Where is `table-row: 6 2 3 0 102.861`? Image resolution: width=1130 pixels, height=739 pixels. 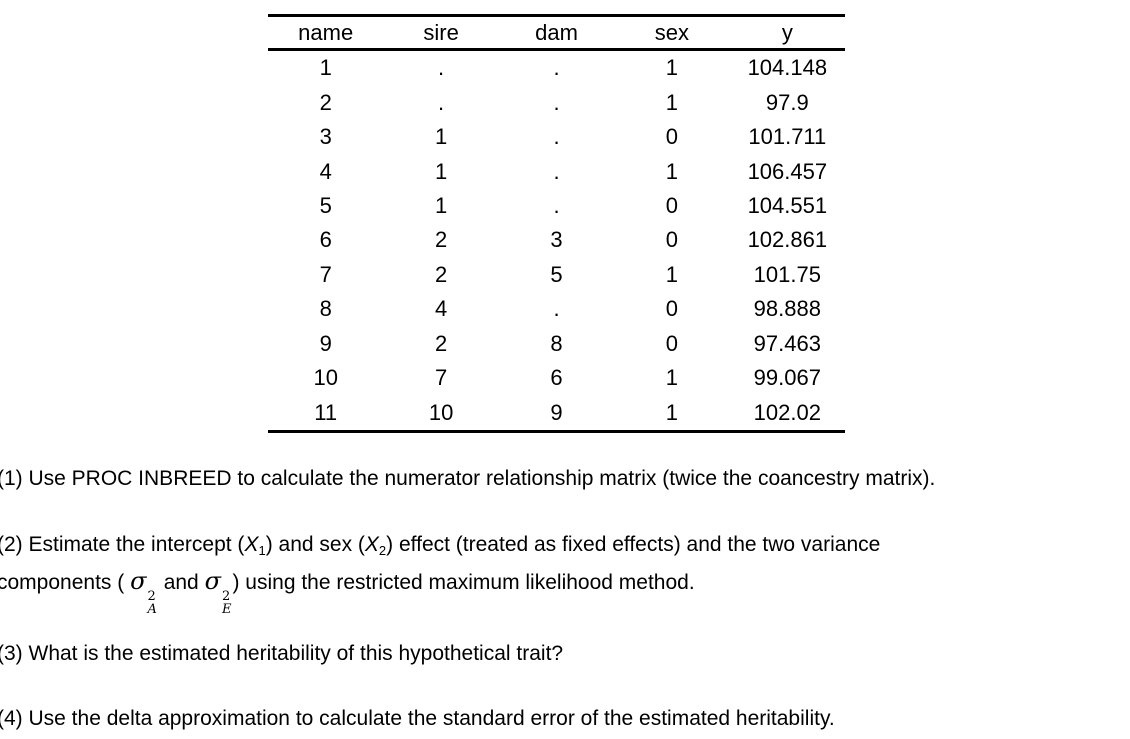
table-row: 6 2 3 0 102.861 is located at coordinates (556, 240).